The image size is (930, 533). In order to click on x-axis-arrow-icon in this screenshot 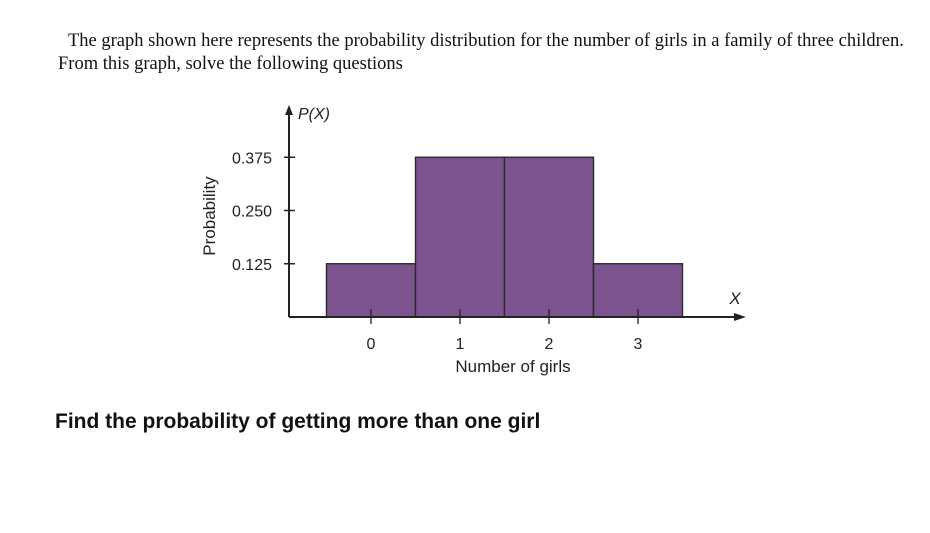, I will do `click(740, 317)`.